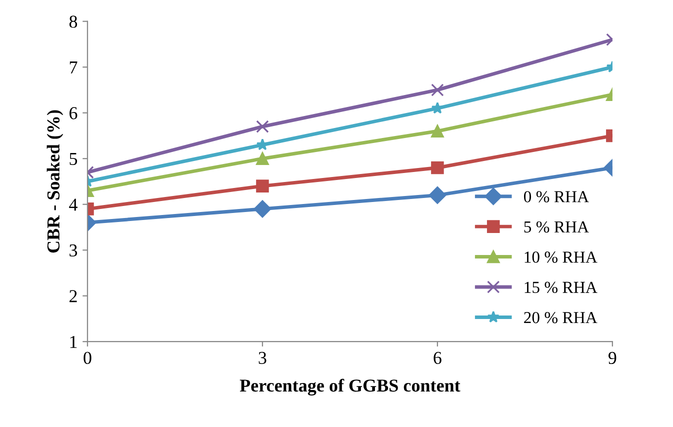 The image size is (673, 427). Describe the element at coordinates (556, 227) in the screenshot. I see `legend-label: 5 % RHA` at that location.